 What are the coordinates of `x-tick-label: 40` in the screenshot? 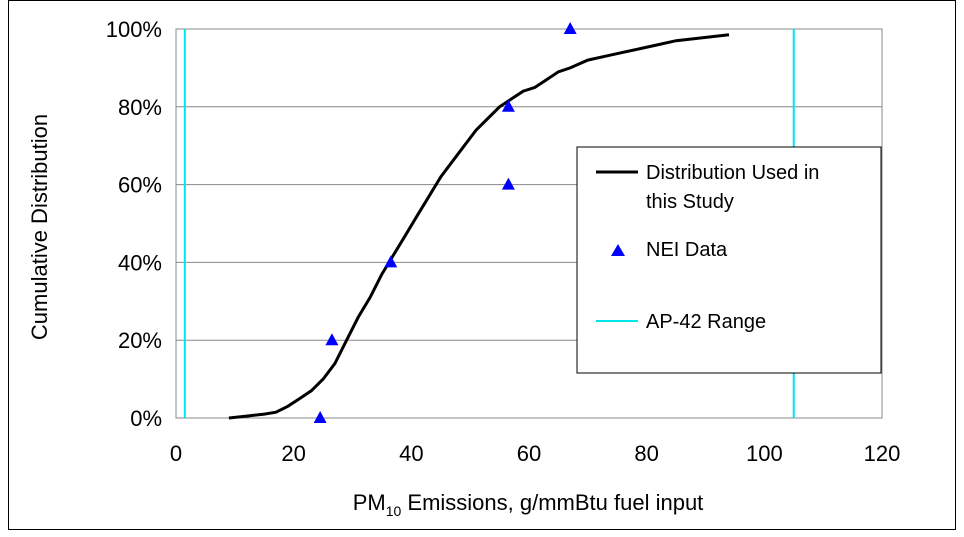 It's located at (411, 453).